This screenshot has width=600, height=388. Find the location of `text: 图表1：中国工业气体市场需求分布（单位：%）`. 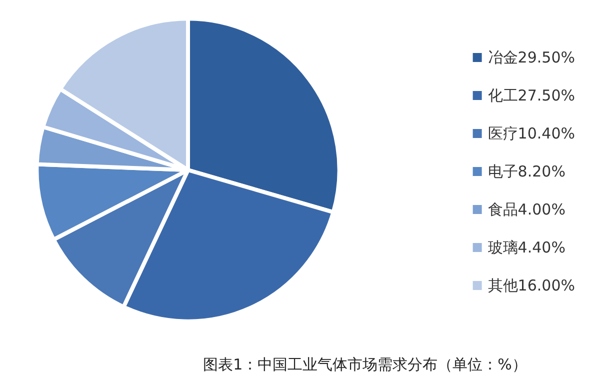

text: 图表1：中国工业气体市场需求分布（单位：%） is located at coordinates (365, 365).